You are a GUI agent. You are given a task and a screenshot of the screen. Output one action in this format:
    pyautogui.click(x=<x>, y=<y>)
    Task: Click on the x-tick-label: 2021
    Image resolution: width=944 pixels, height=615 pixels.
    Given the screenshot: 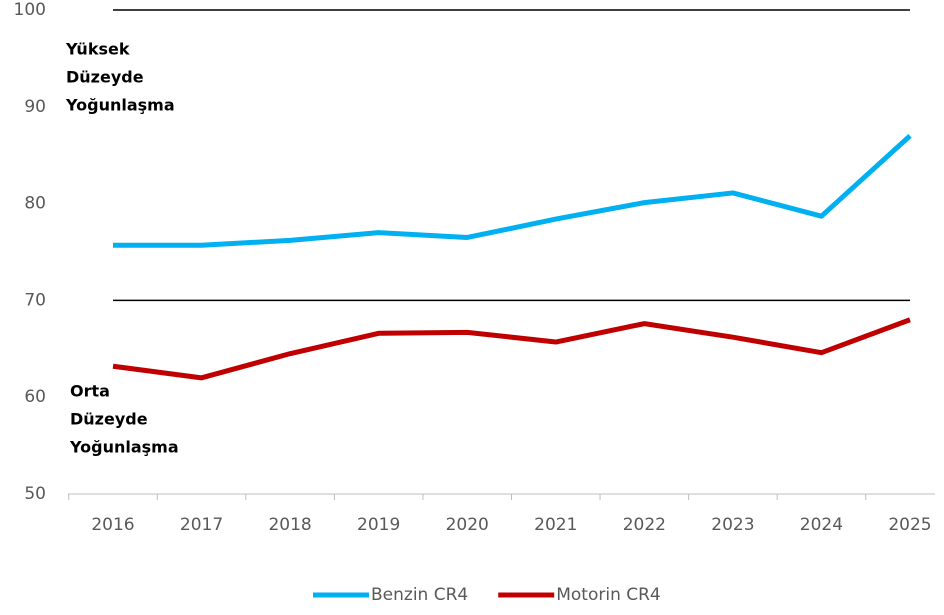 What is the action you would take?
    pyautogui.click(x=555, y=525)
    